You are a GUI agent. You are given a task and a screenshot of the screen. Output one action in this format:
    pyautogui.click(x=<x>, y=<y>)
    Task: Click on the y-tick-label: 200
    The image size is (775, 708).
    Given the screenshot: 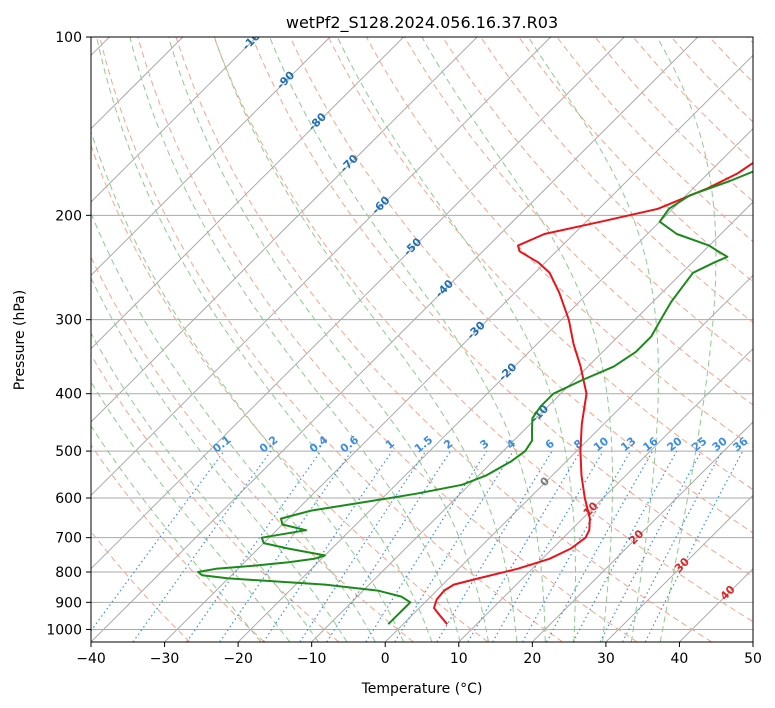 What is the action you would take?
    pyautogui.click(x=68, y=216)
    